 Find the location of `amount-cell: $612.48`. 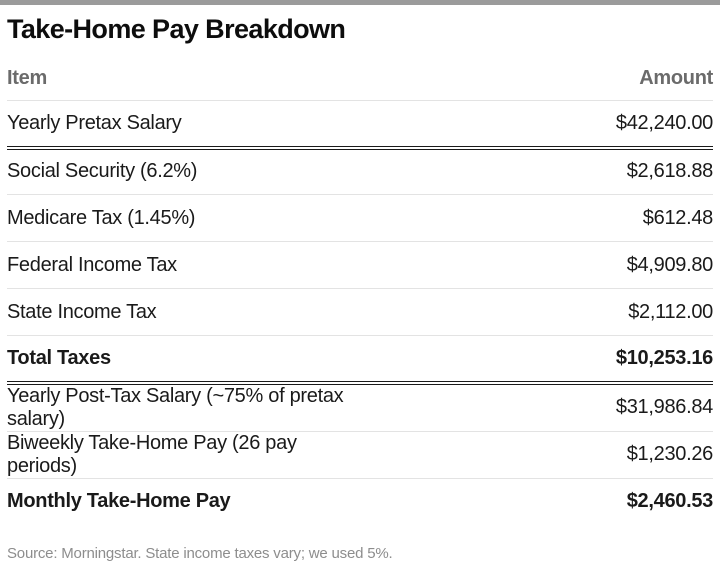

amount-cell: $612.48 is located at coordinates (536, 218).